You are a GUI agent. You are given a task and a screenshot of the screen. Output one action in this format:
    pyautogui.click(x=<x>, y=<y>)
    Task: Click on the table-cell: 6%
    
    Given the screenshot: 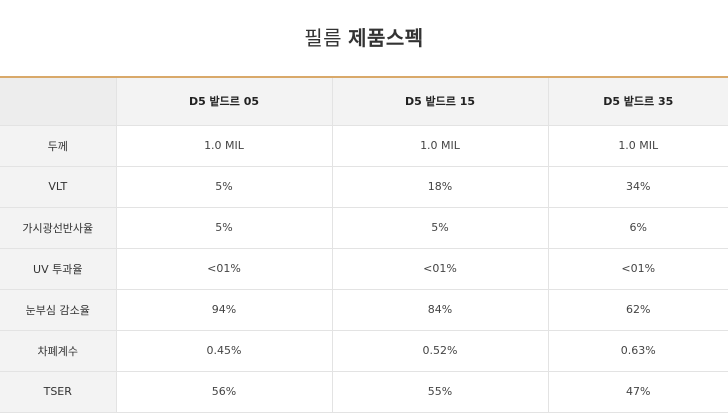 What is the action you would take?
    pyautogui.click(x=638, y=228)
    